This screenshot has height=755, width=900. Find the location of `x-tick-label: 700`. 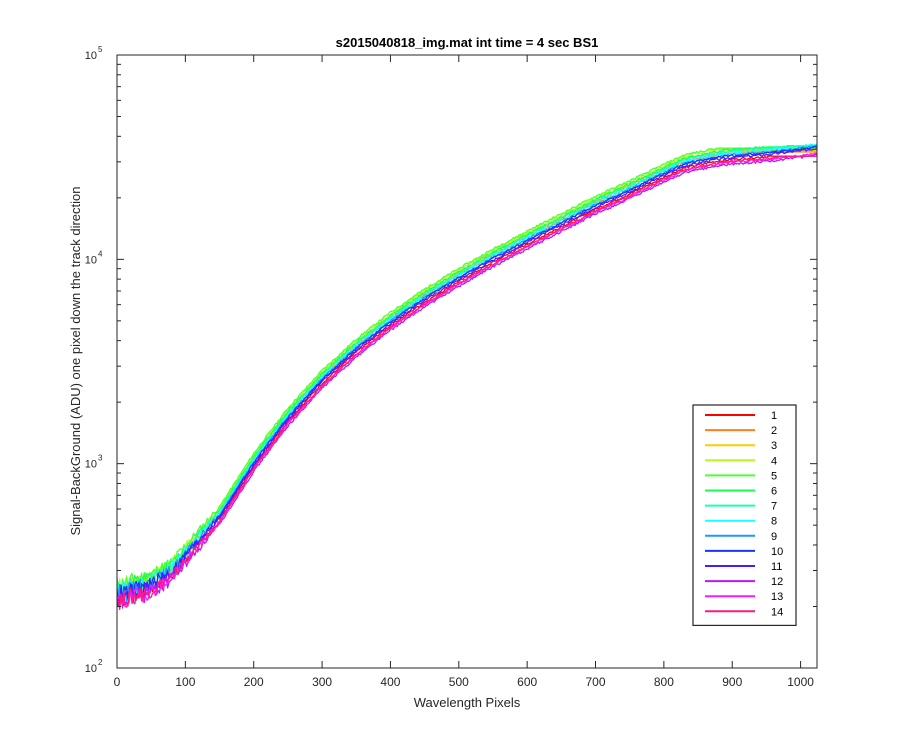

x-tick-label: 700 is located at coordinates (596, 682).